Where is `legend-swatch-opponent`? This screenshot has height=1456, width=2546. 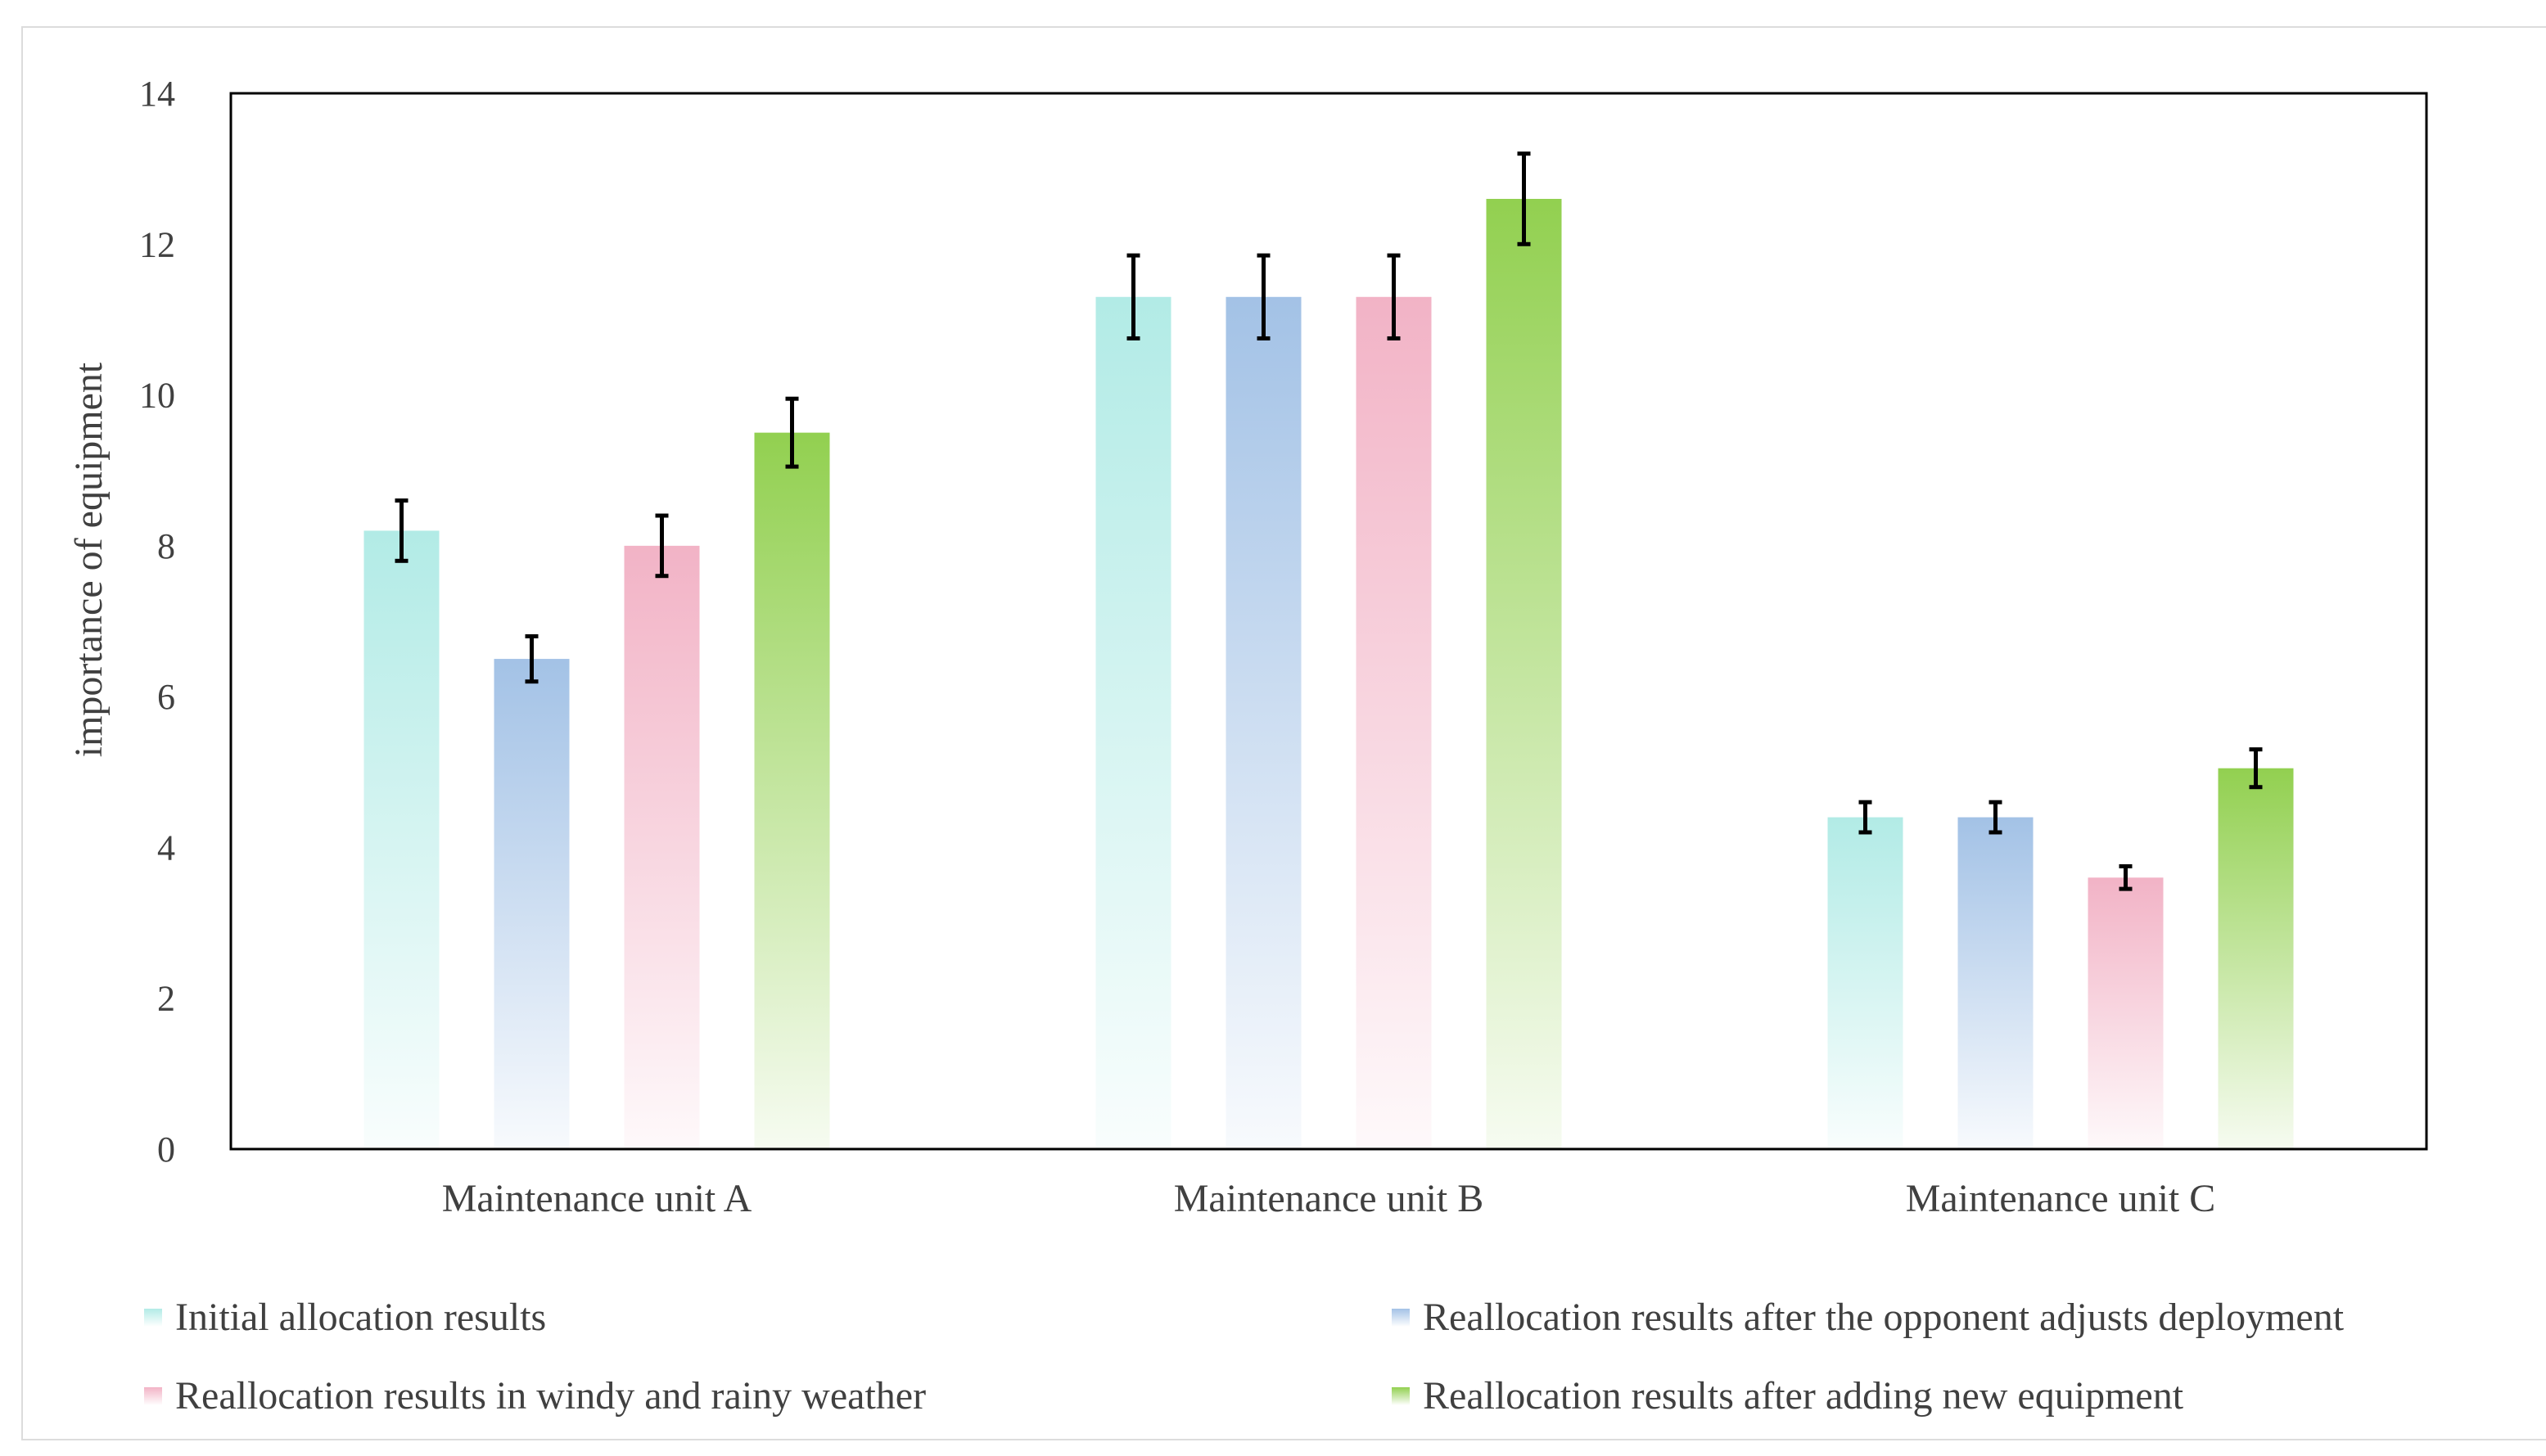 legend-swatch-opponent is located at coordinates (1401, 1317).